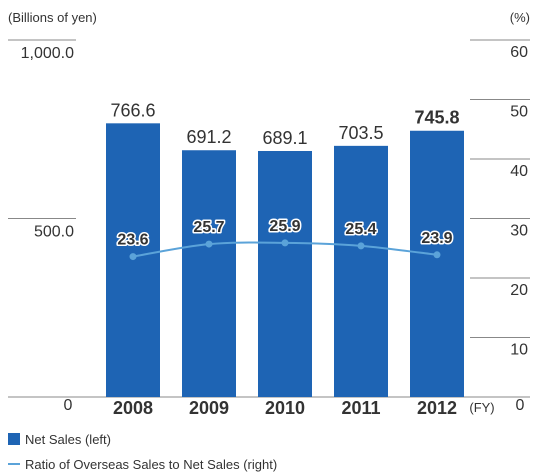  Describe the element at coordinates (519, 171) in the screenshot. I see `right-tick-label: 40` at that location.